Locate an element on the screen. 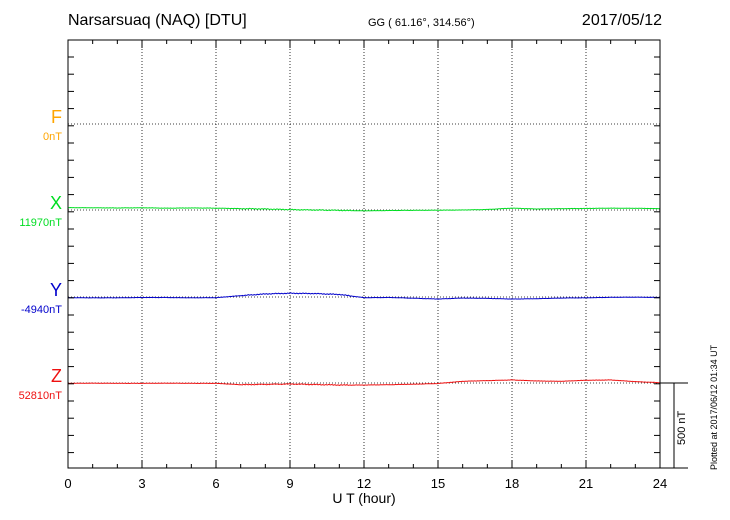 The height and width of the screenshot is (520, 730). x-tick-label: 0 is located at coordinates (67, 483).